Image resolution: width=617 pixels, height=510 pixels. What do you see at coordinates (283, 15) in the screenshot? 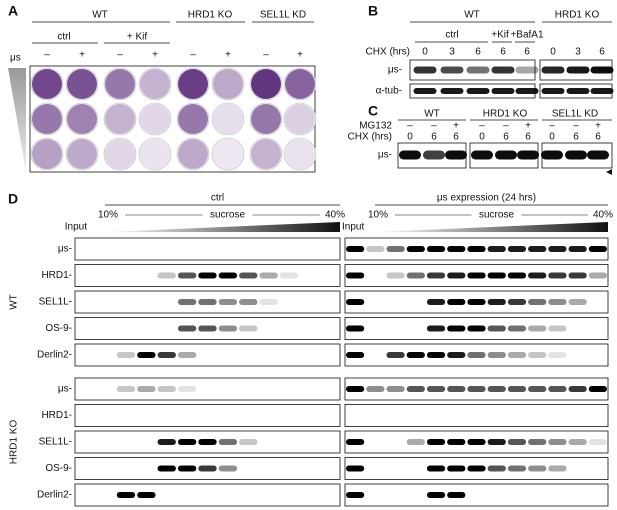
I see `label: SEL1L KD` at bounding box center [283, 15].